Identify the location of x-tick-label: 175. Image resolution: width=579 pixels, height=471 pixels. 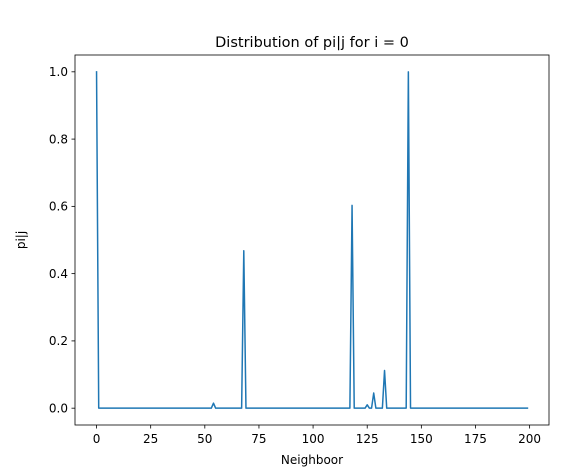
(475, 439).